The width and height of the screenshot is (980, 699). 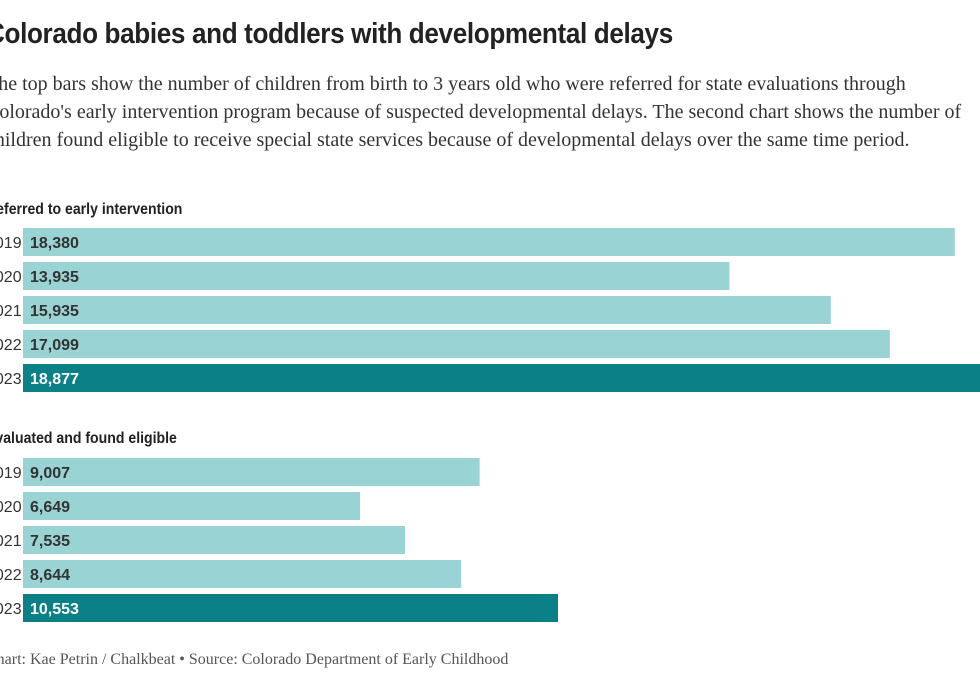 I want to click on section-title-referred: Referred to early intervention, so click(x=91, y=209).